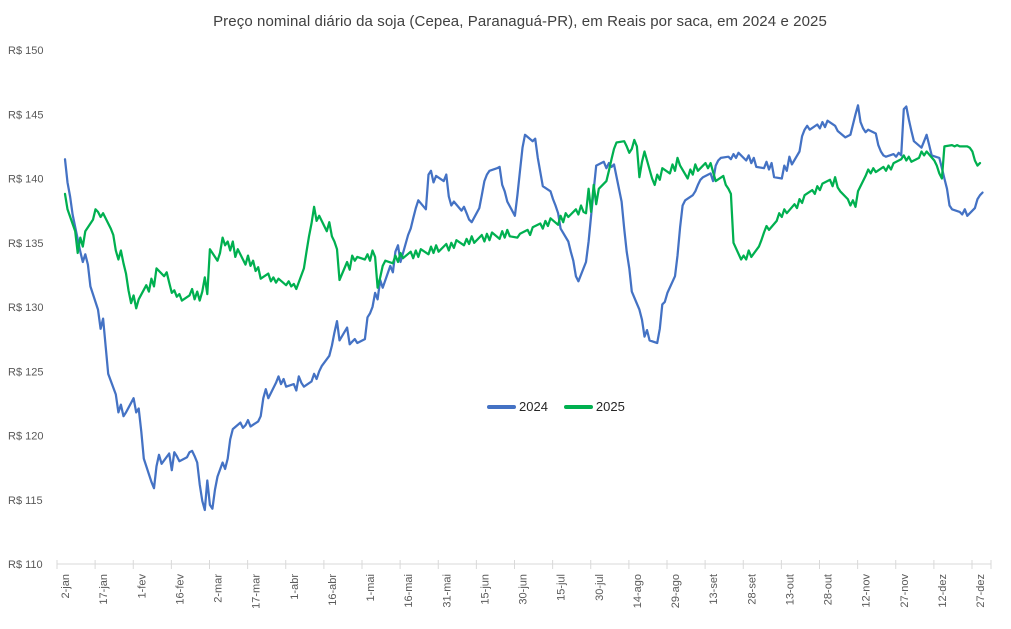  Describe the element at coordinates (524, 589) in the screenshot. I see `x-tick-label: 30-jun` at that location.